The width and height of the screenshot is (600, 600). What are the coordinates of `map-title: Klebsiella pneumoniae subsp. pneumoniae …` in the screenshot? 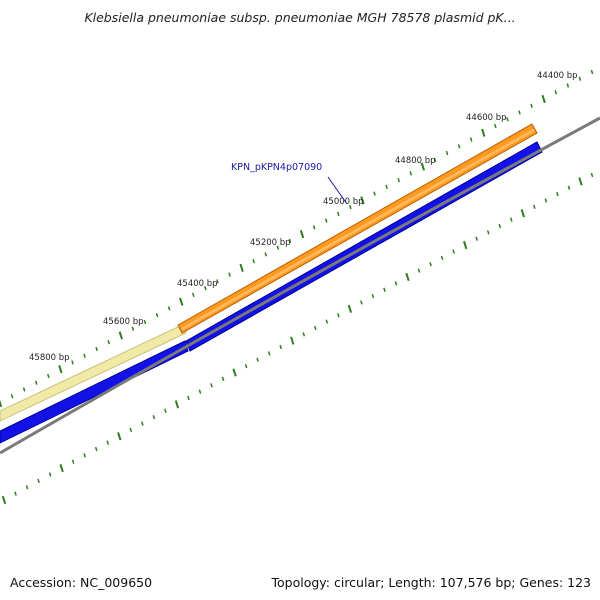 It's located at (300, 17).